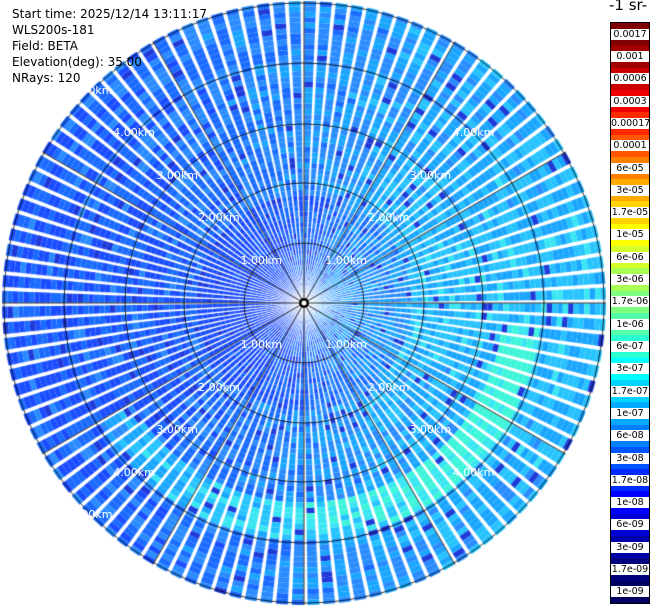 The height and width of the screenshot is (610, 650). Describe the element at coordinates (53, 30) in the screenshot. I see `instrument-label: WLS200s-181` at that location.